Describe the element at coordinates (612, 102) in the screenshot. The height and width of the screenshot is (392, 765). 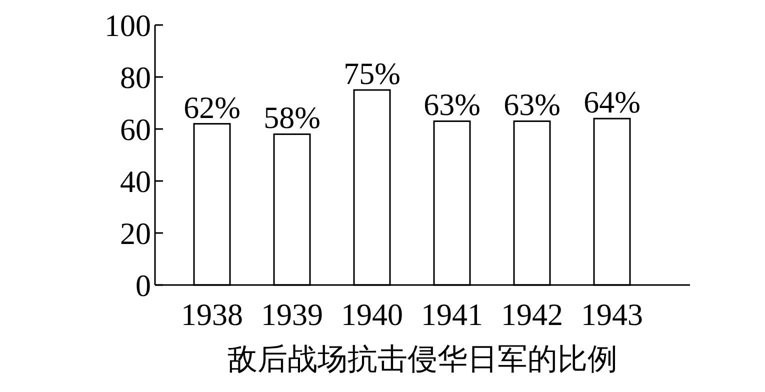
I see `data-label: 64%` at that location.